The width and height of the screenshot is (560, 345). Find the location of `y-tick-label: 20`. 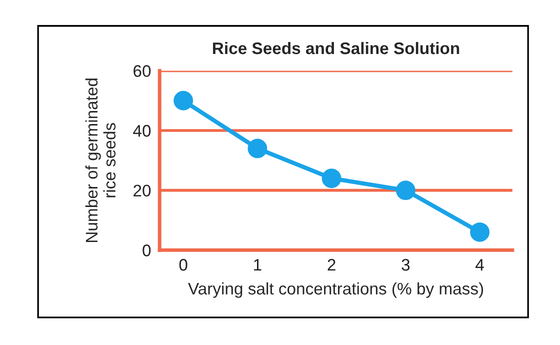

y-tick-label: 20 is located at coordinates (142, 190).